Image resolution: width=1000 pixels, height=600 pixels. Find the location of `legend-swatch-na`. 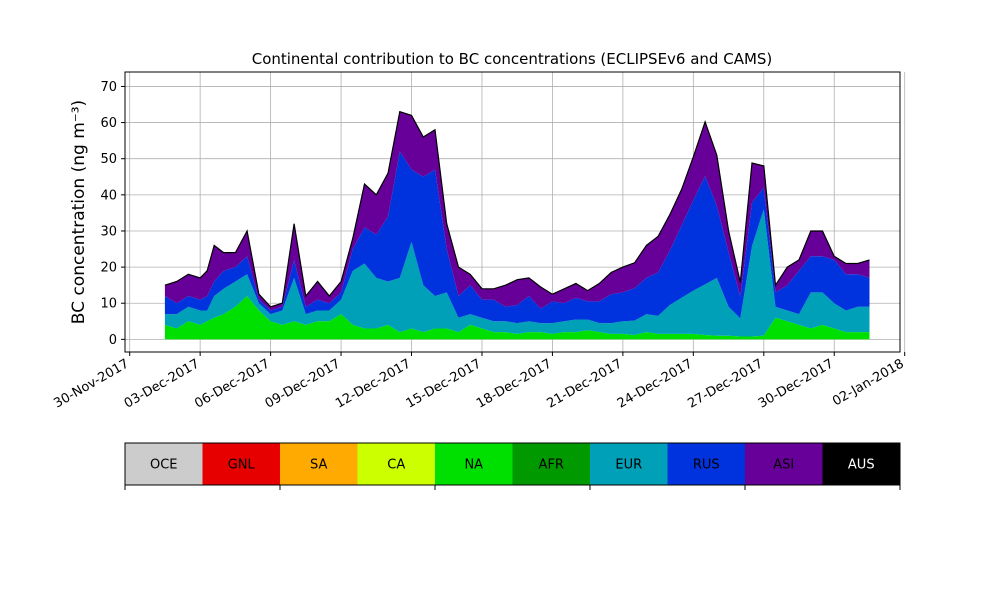

legend-swatch-na is located at coordinates (474, 464).